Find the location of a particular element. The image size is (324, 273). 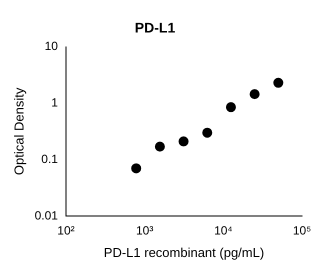

x-tick-label: 10² is located at coordinates (66, 231).